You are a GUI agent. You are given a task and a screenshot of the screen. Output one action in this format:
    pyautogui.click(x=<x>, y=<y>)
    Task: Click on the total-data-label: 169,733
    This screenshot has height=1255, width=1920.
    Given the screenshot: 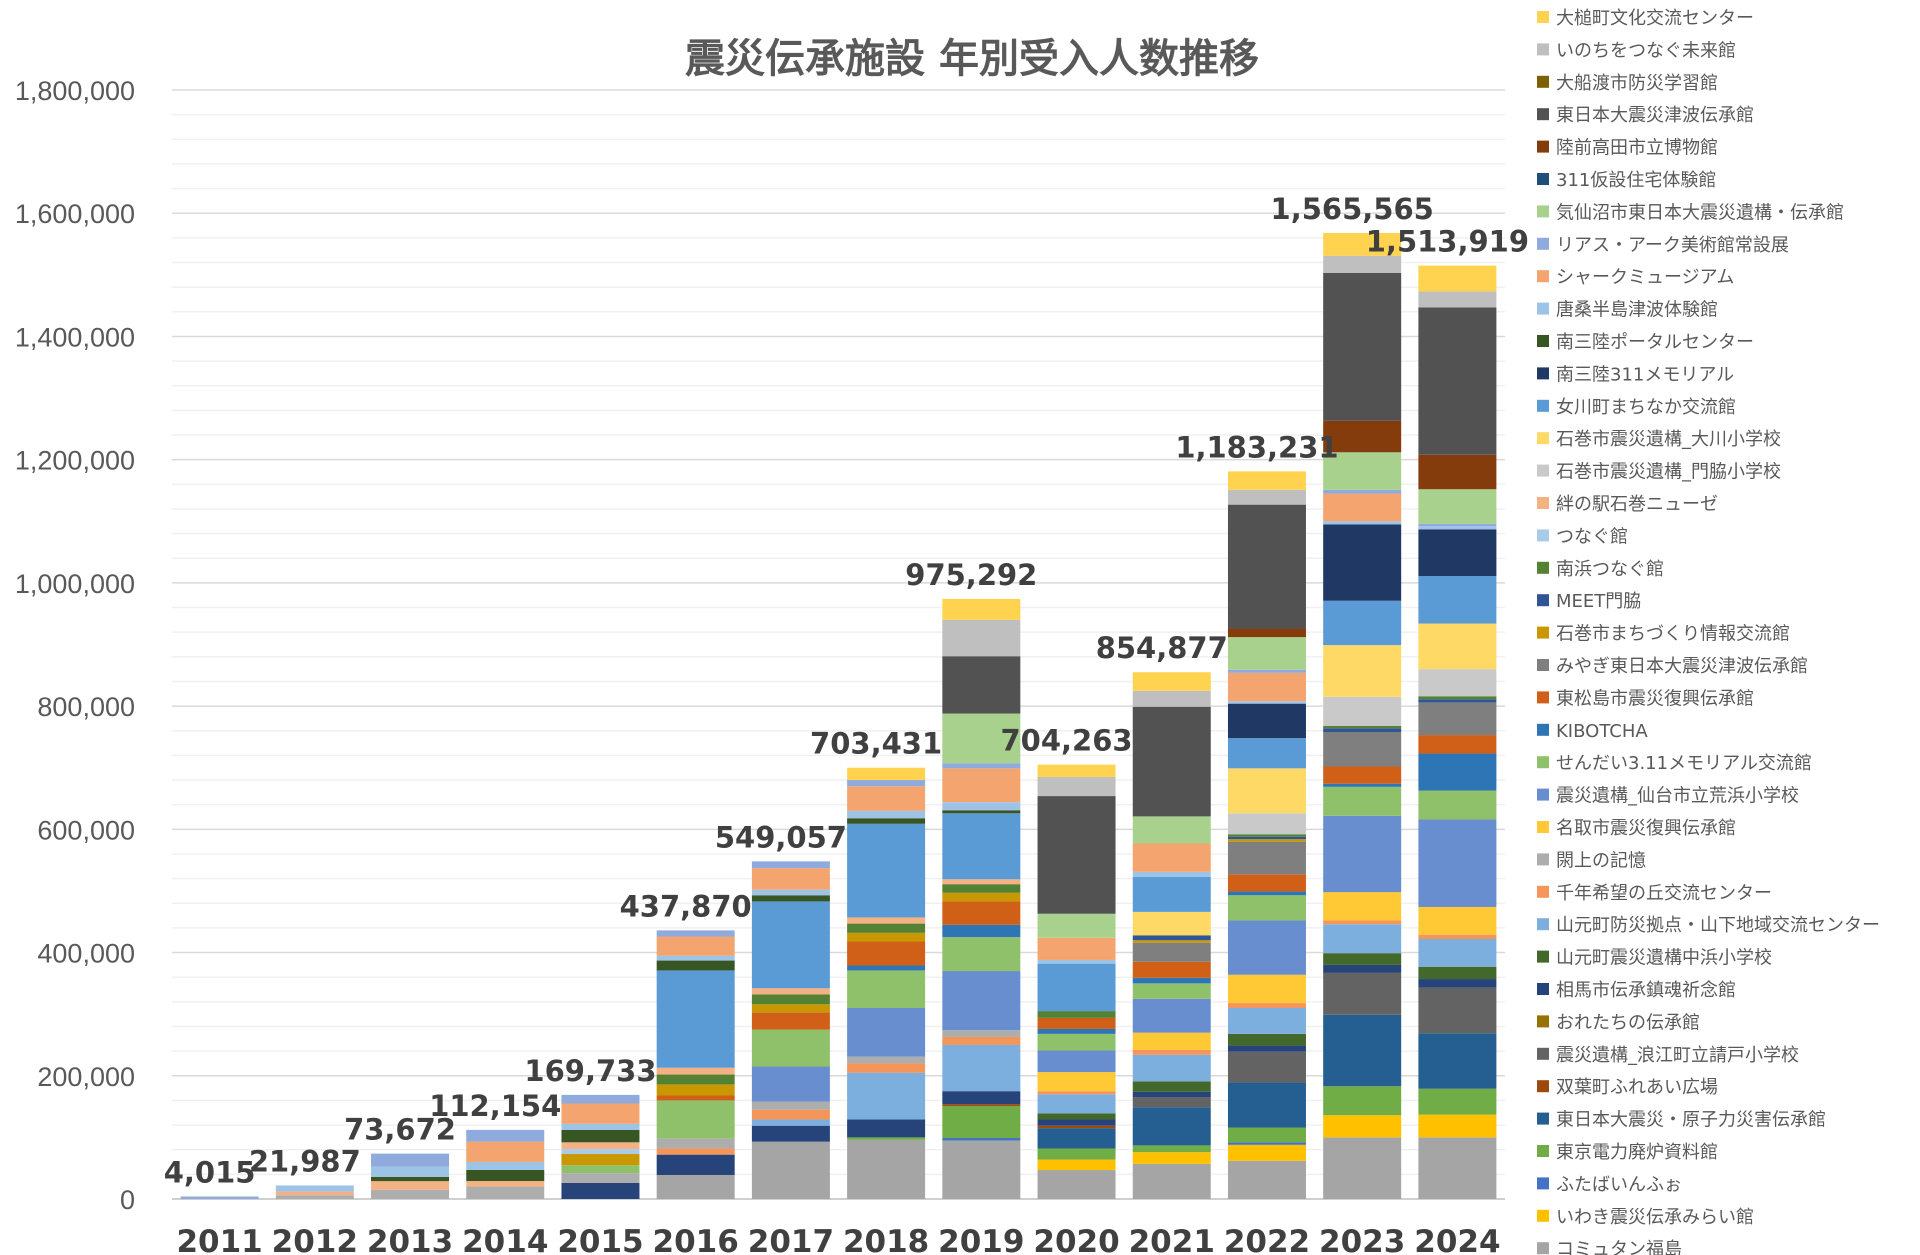 What is the action you would take?
    pyautogui.click(x=590, y=1071)
    